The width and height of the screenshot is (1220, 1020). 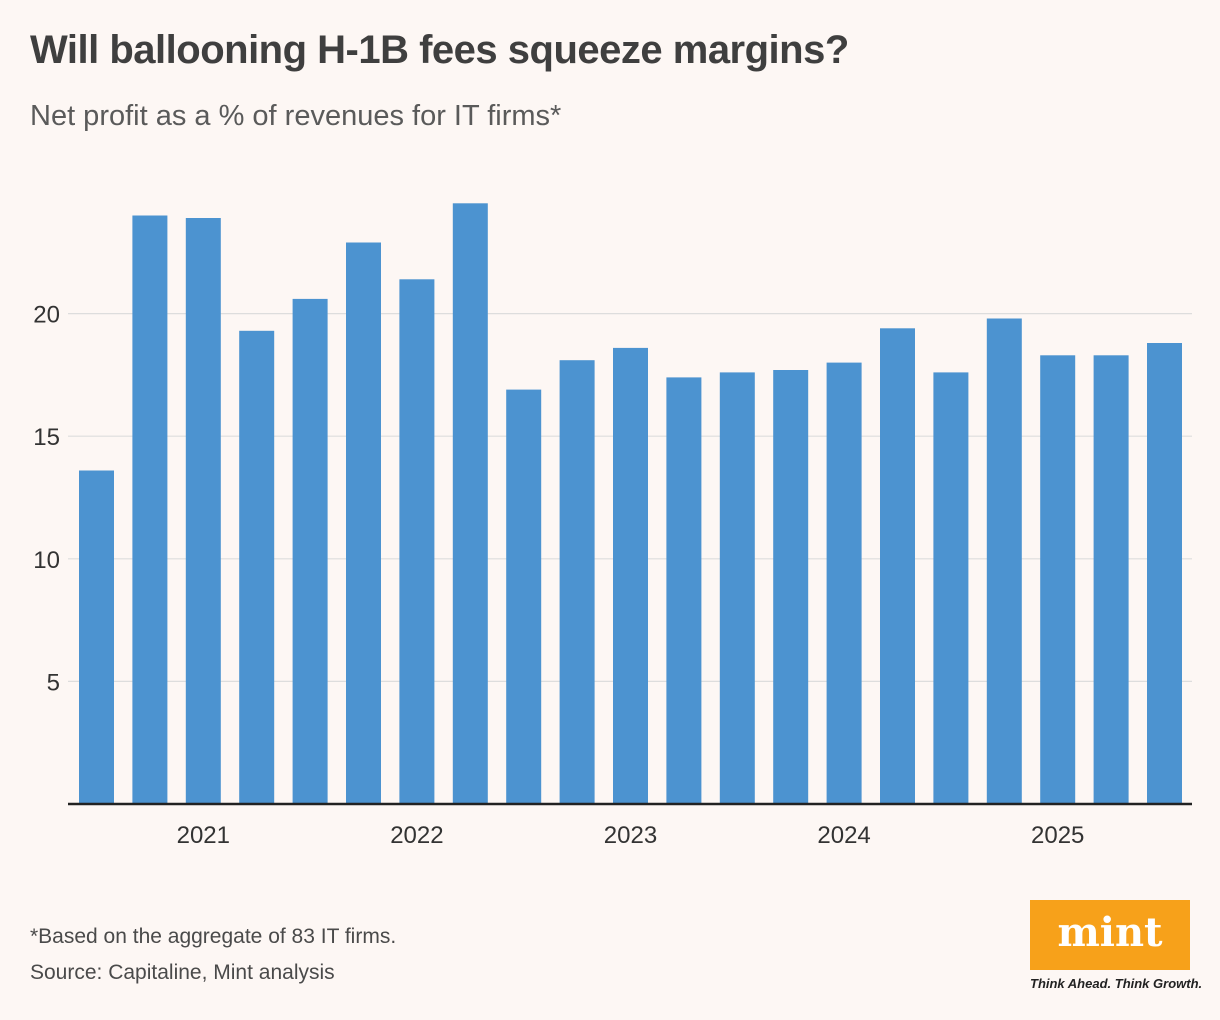 I want to click on logo-wordmark: mint, so click(x=1110, y=932).